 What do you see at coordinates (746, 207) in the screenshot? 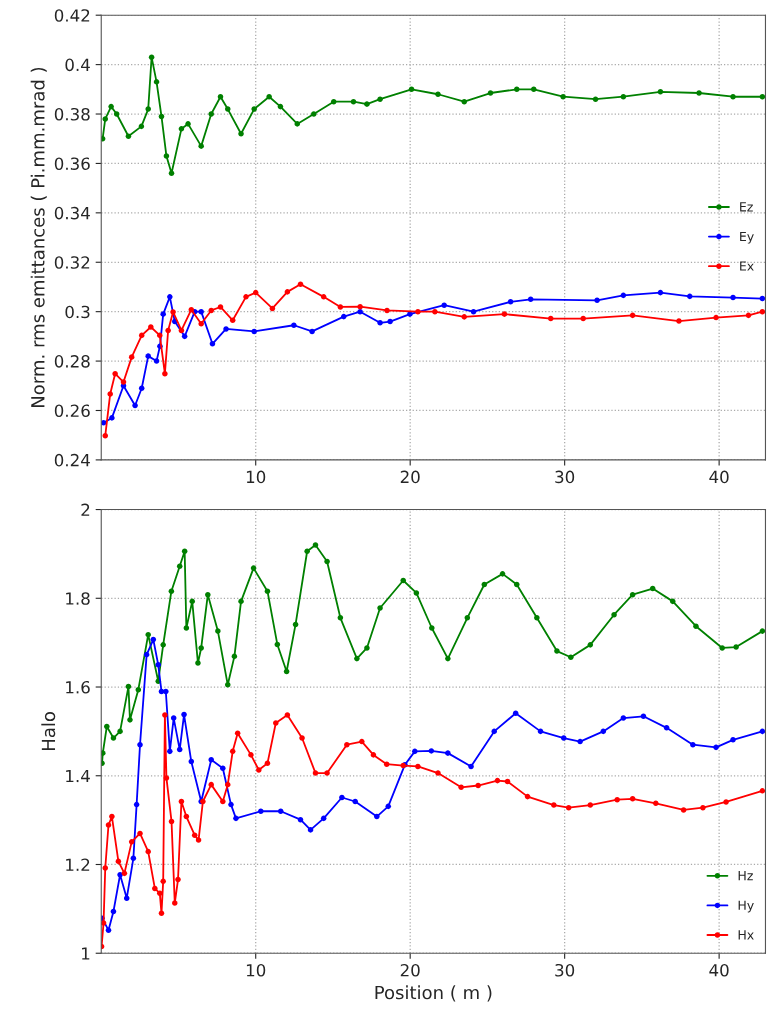
I see `legend-label: Ez` at bounding box center [746, 207].